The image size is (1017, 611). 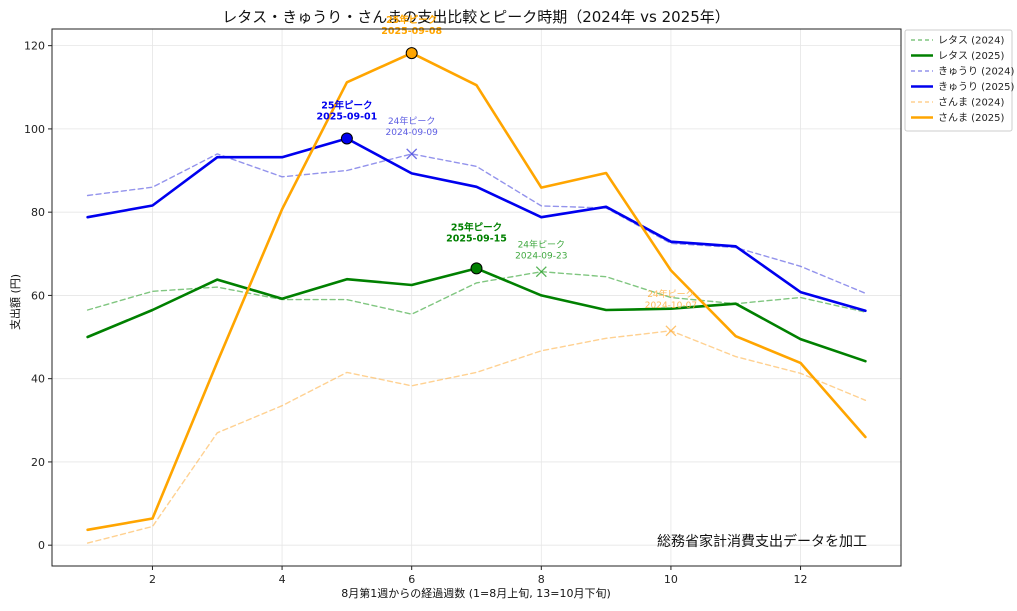 I want to click on peak-annotation-date: 2024-09-23, so click(x=541, y=257).